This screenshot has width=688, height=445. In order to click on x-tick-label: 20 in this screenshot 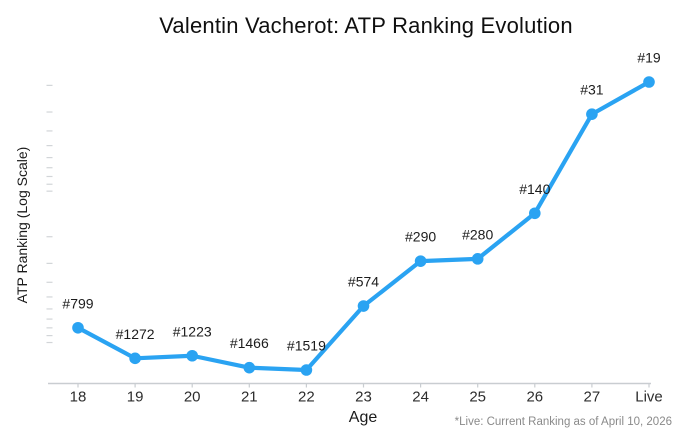, I will do `click(192, 397)`.